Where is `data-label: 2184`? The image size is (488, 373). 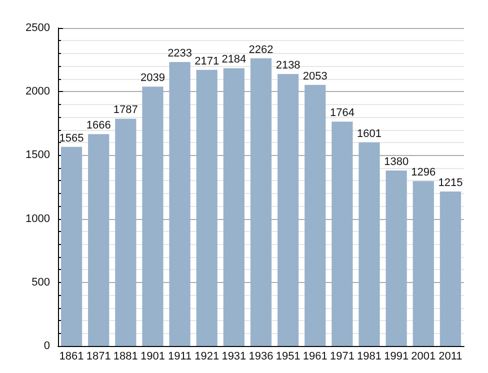
data-label: 2184 is located at coordinates (234, 60).